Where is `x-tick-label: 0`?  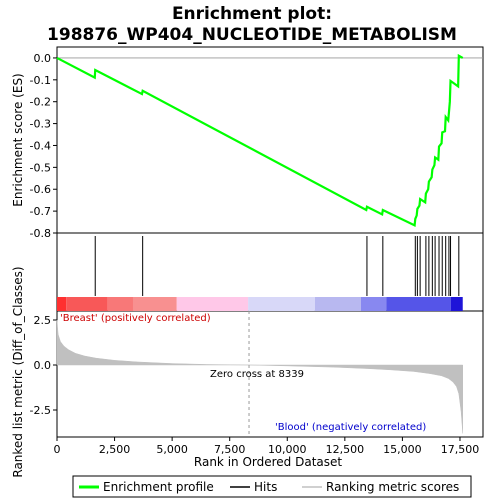 x-tick-label: 0 is located at coordinates (57, 449).